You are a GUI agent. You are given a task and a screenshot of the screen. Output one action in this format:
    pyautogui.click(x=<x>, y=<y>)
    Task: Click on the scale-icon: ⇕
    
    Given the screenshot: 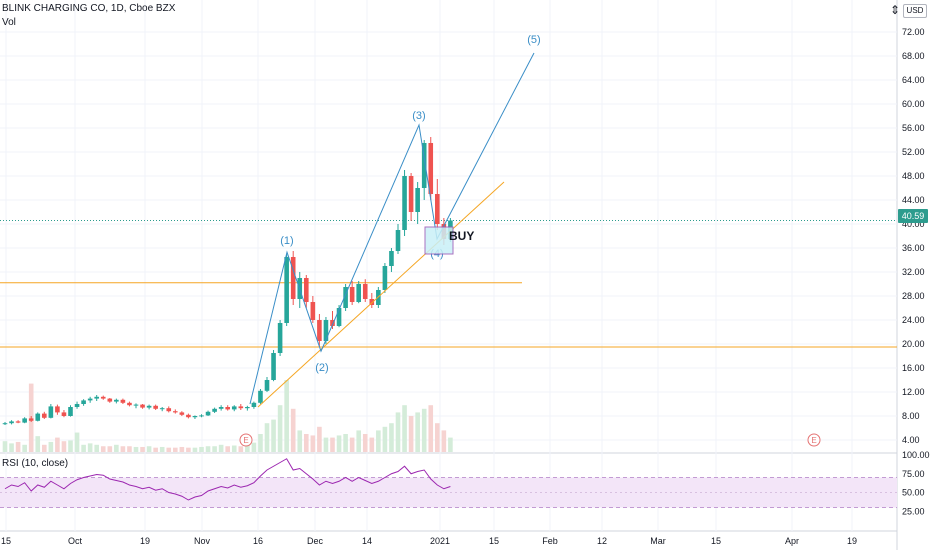 What is the action you would take?
    pyautogui.click(x=895, y=10)
    